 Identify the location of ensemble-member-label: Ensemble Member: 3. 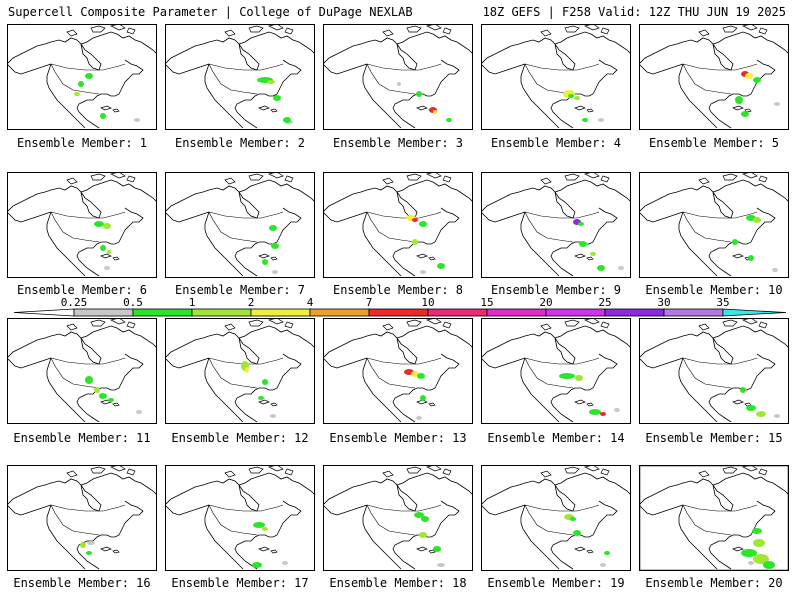
(398, 143).